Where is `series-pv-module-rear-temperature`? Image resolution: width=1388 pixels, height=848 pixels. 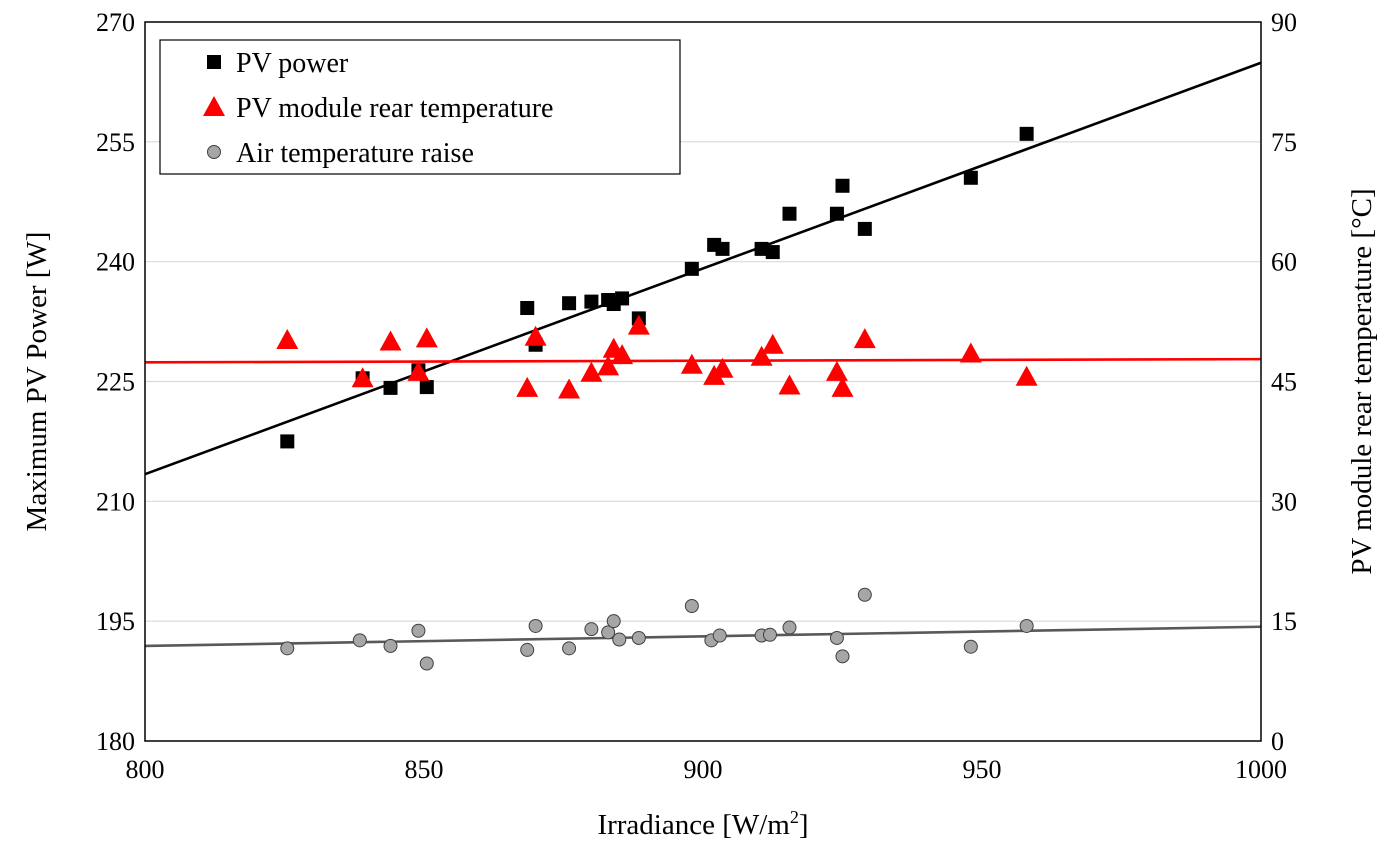
series-pv-module-rear-temperature is located at coordinates (657, 356).